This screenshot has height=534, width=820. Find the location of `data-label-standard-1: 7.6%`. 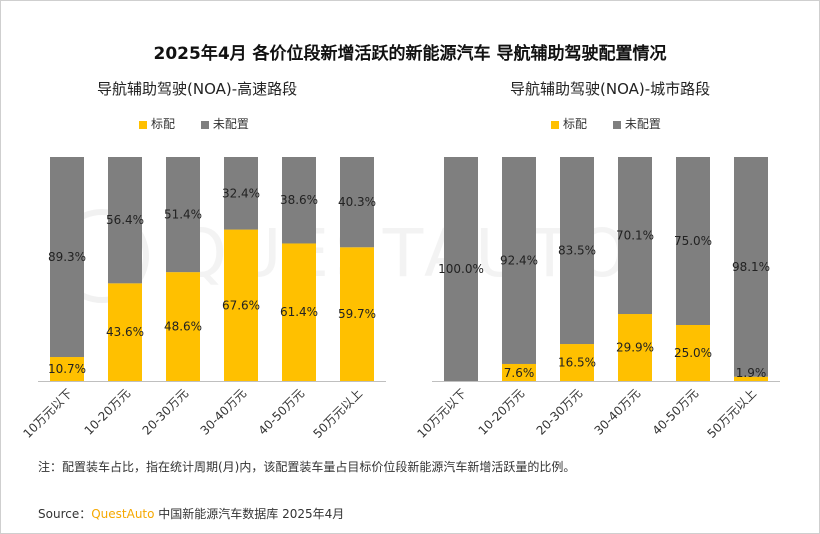

data-label-standard-1: 7.6% is located at coordinates (519, 373).